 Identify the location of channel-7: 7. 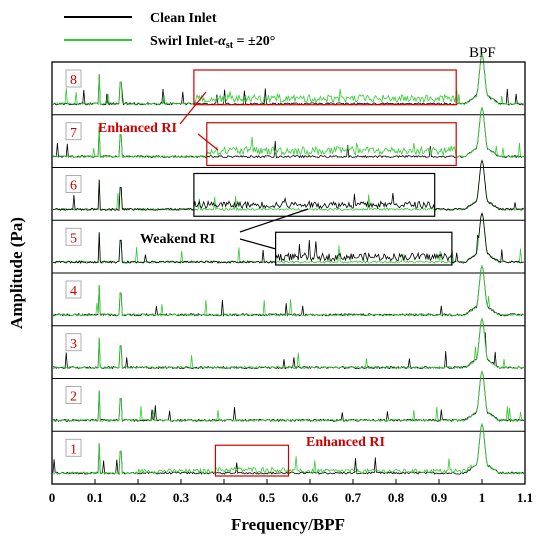
(288, 132).